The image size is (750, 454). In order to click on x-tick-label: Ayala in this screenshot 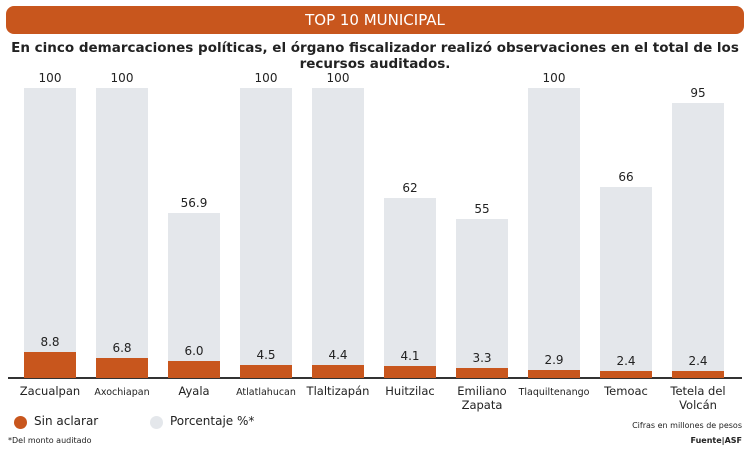, I will do `click(194, 391)`.